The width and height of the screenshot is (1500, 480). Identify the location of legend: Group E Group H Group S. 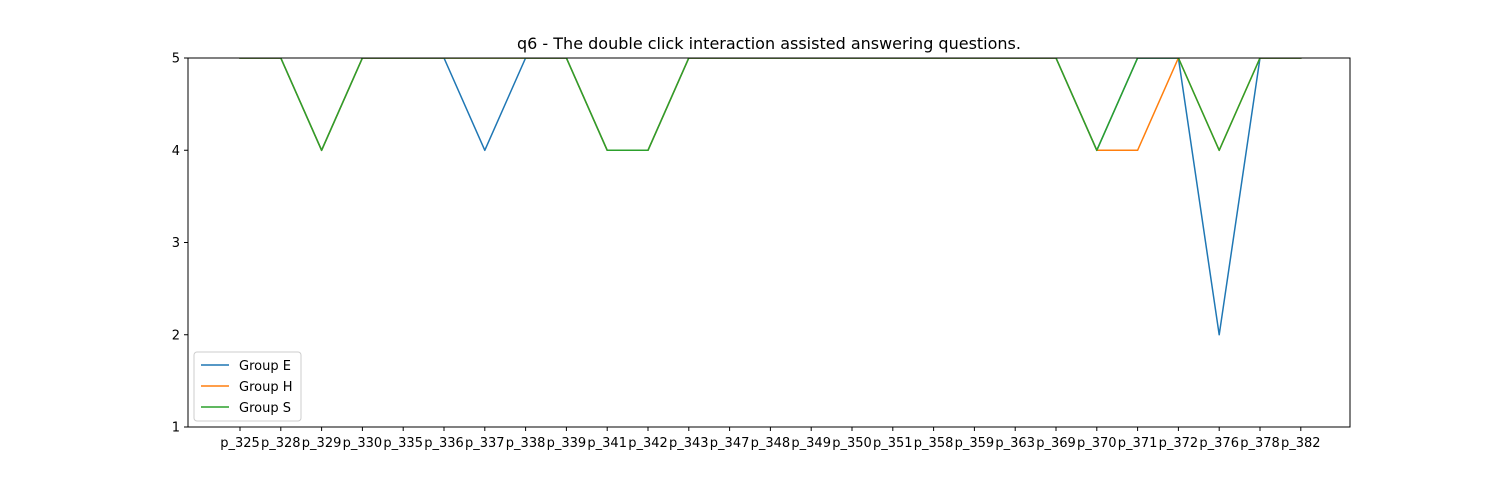
(247, 386).